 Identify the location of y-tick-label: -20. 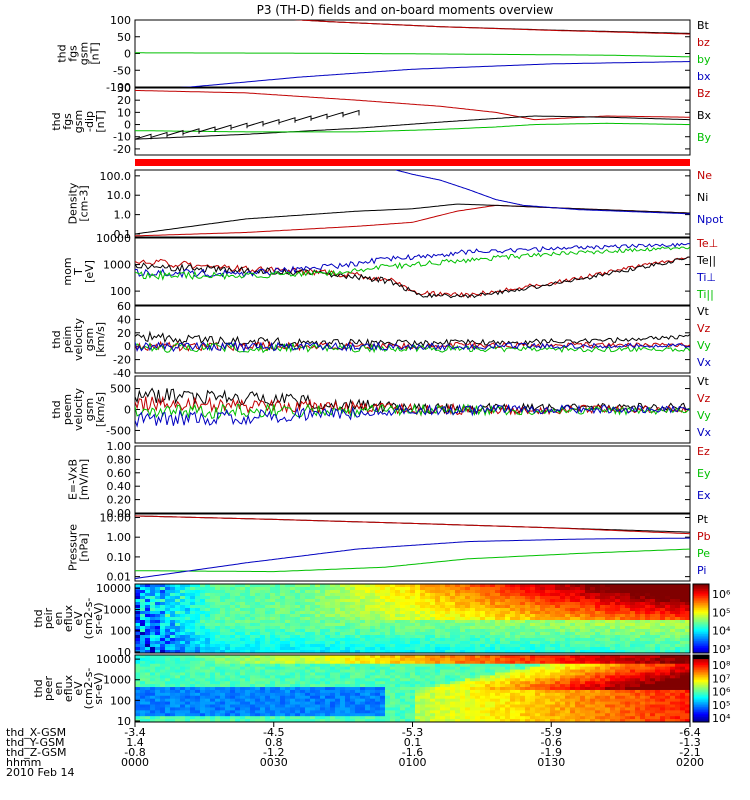
(122, 149).